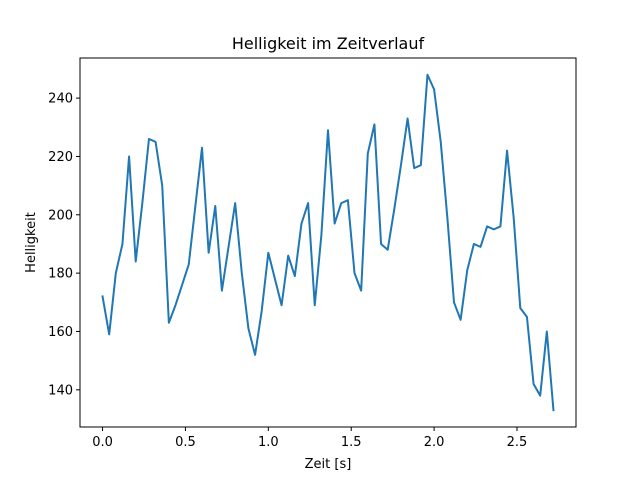  What do you see at coordinates (102, 442) in the screenshot?
I see `x-tick-label: 0.0` at bounding box center [102, 442].